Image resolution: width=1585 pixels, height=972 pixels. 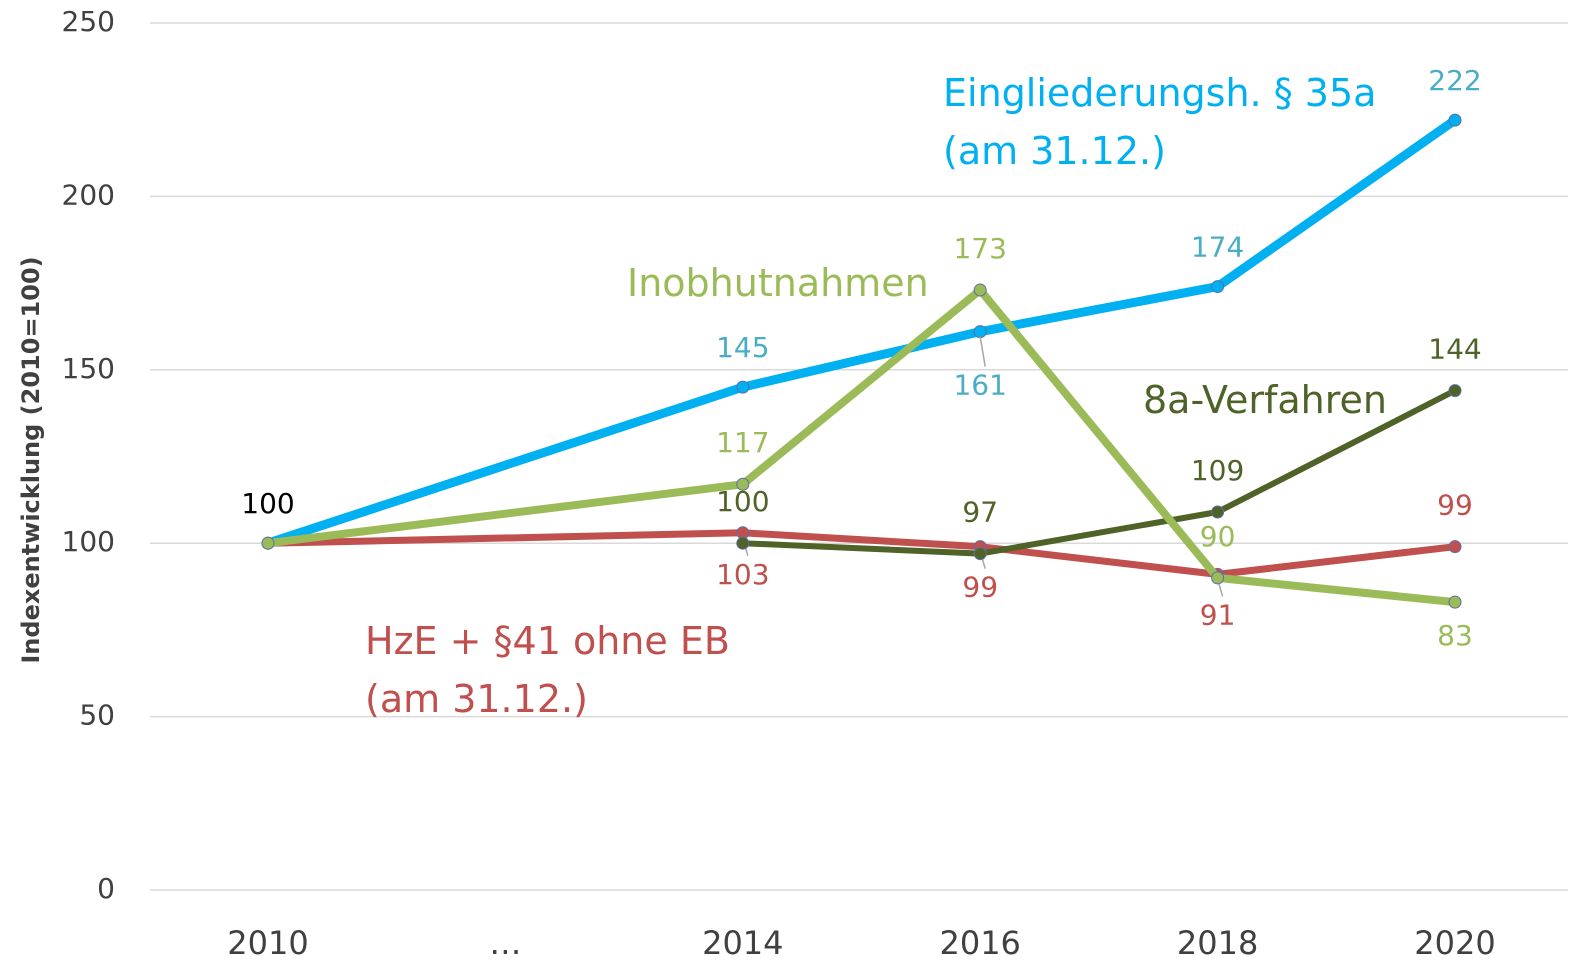 I want to click on data-label: 109, so click(x=1217, y=470).